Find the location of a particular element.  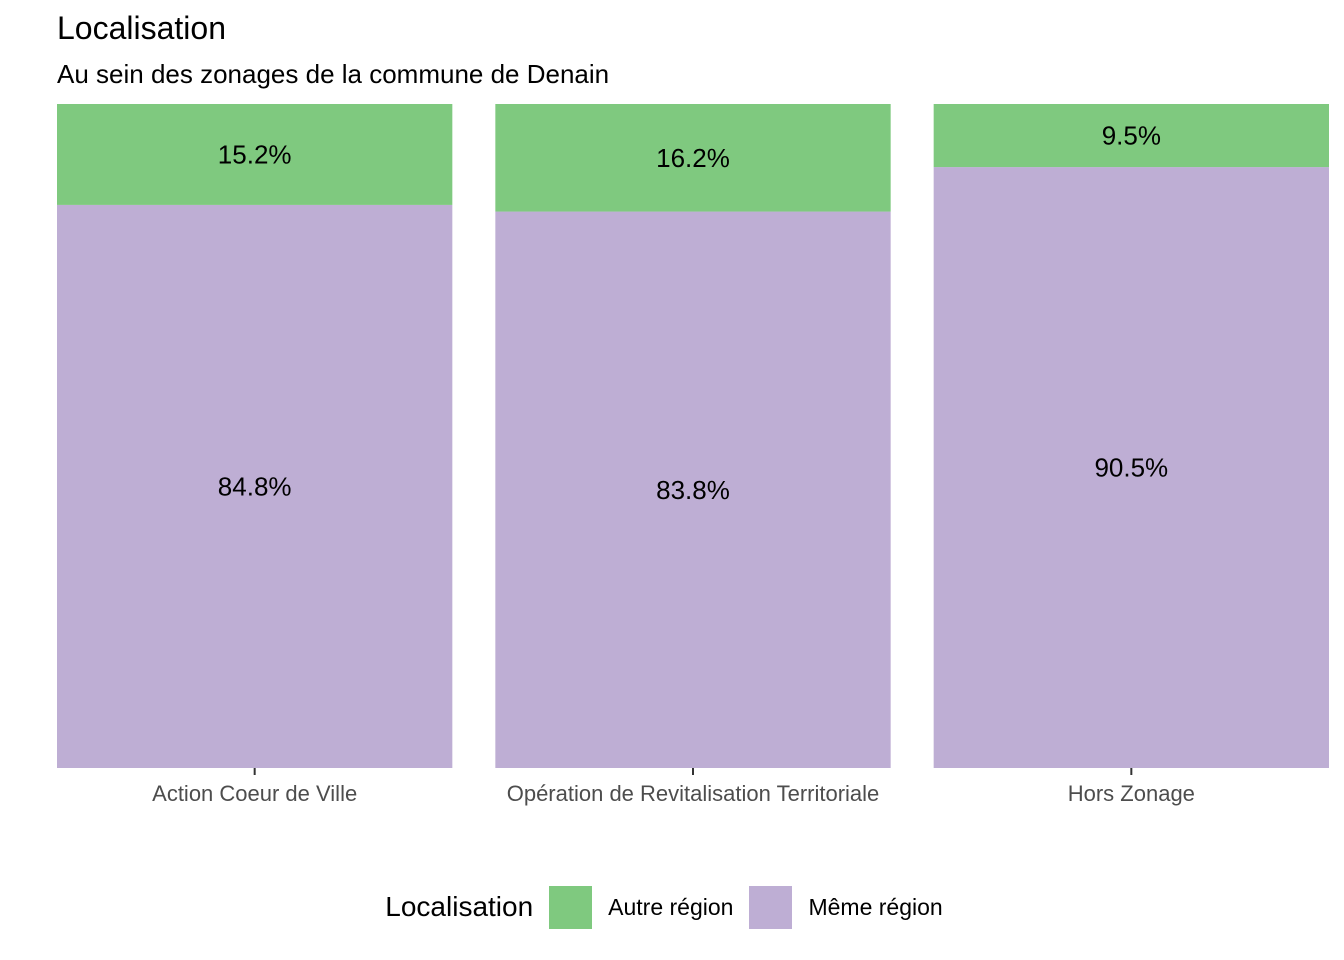

legend-label-meme-region: Même région is located at coordinates (875, 906).